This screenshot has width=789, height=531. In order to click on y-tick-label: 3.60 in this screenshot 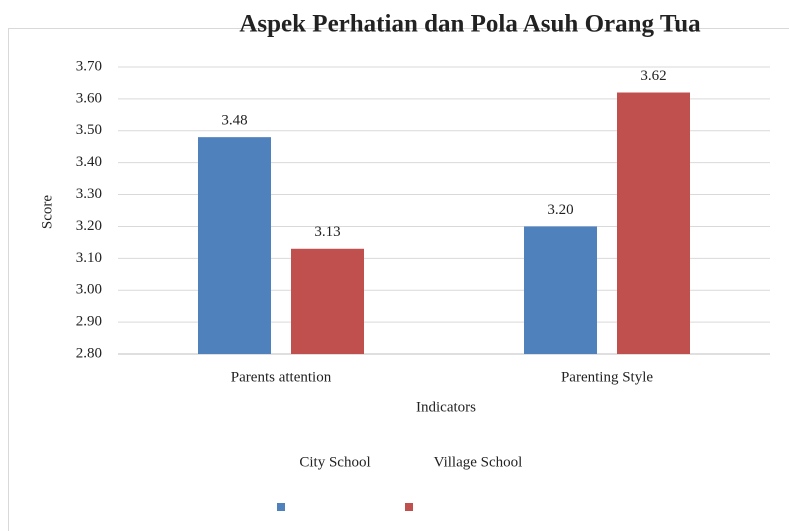, I will do `click(89, 98)`.